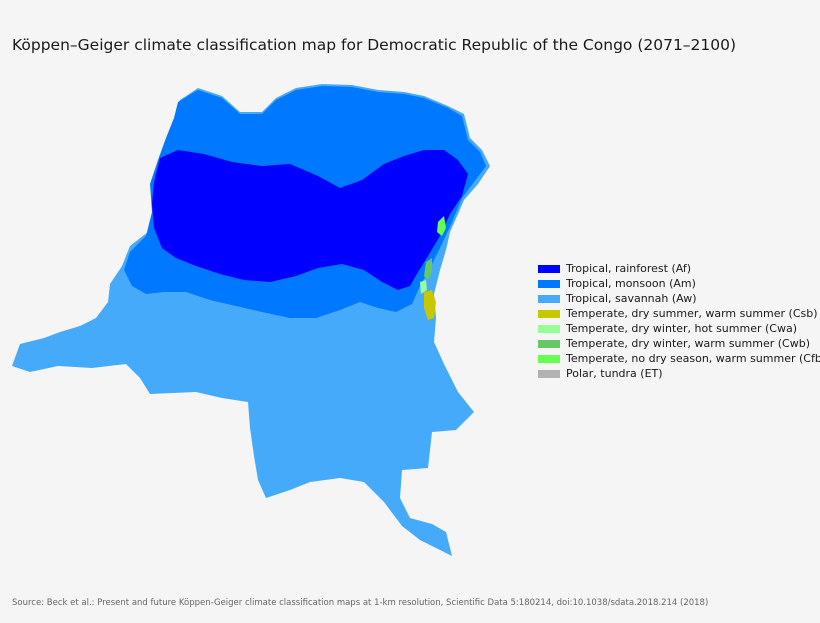 The image size is (820, 623). What do you see at coordinates (631, 298) in the screenshot?
I see `legend-label-aw: Tropical, savannah (Aw)` at bounding box center [631, 298].